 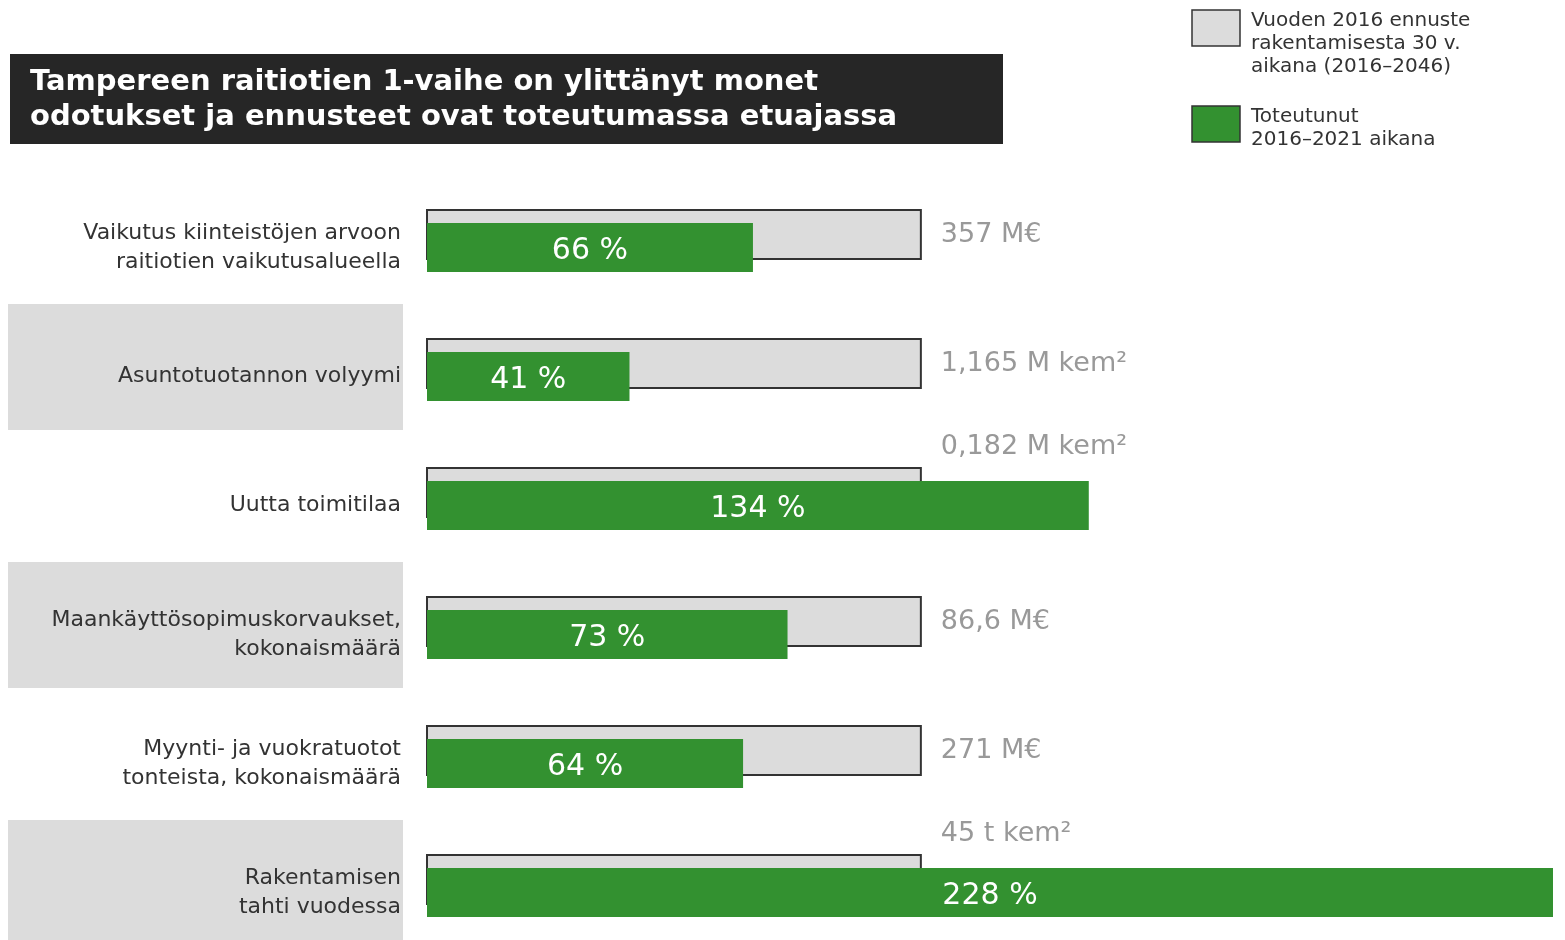 What do you see at coordinates (242, 245) in the screenshot?
I see `y-tick-label: Vaikutus kiinteistöjen arvoon raitiotien vaikutusalueella` at bounding box center [242, 245].